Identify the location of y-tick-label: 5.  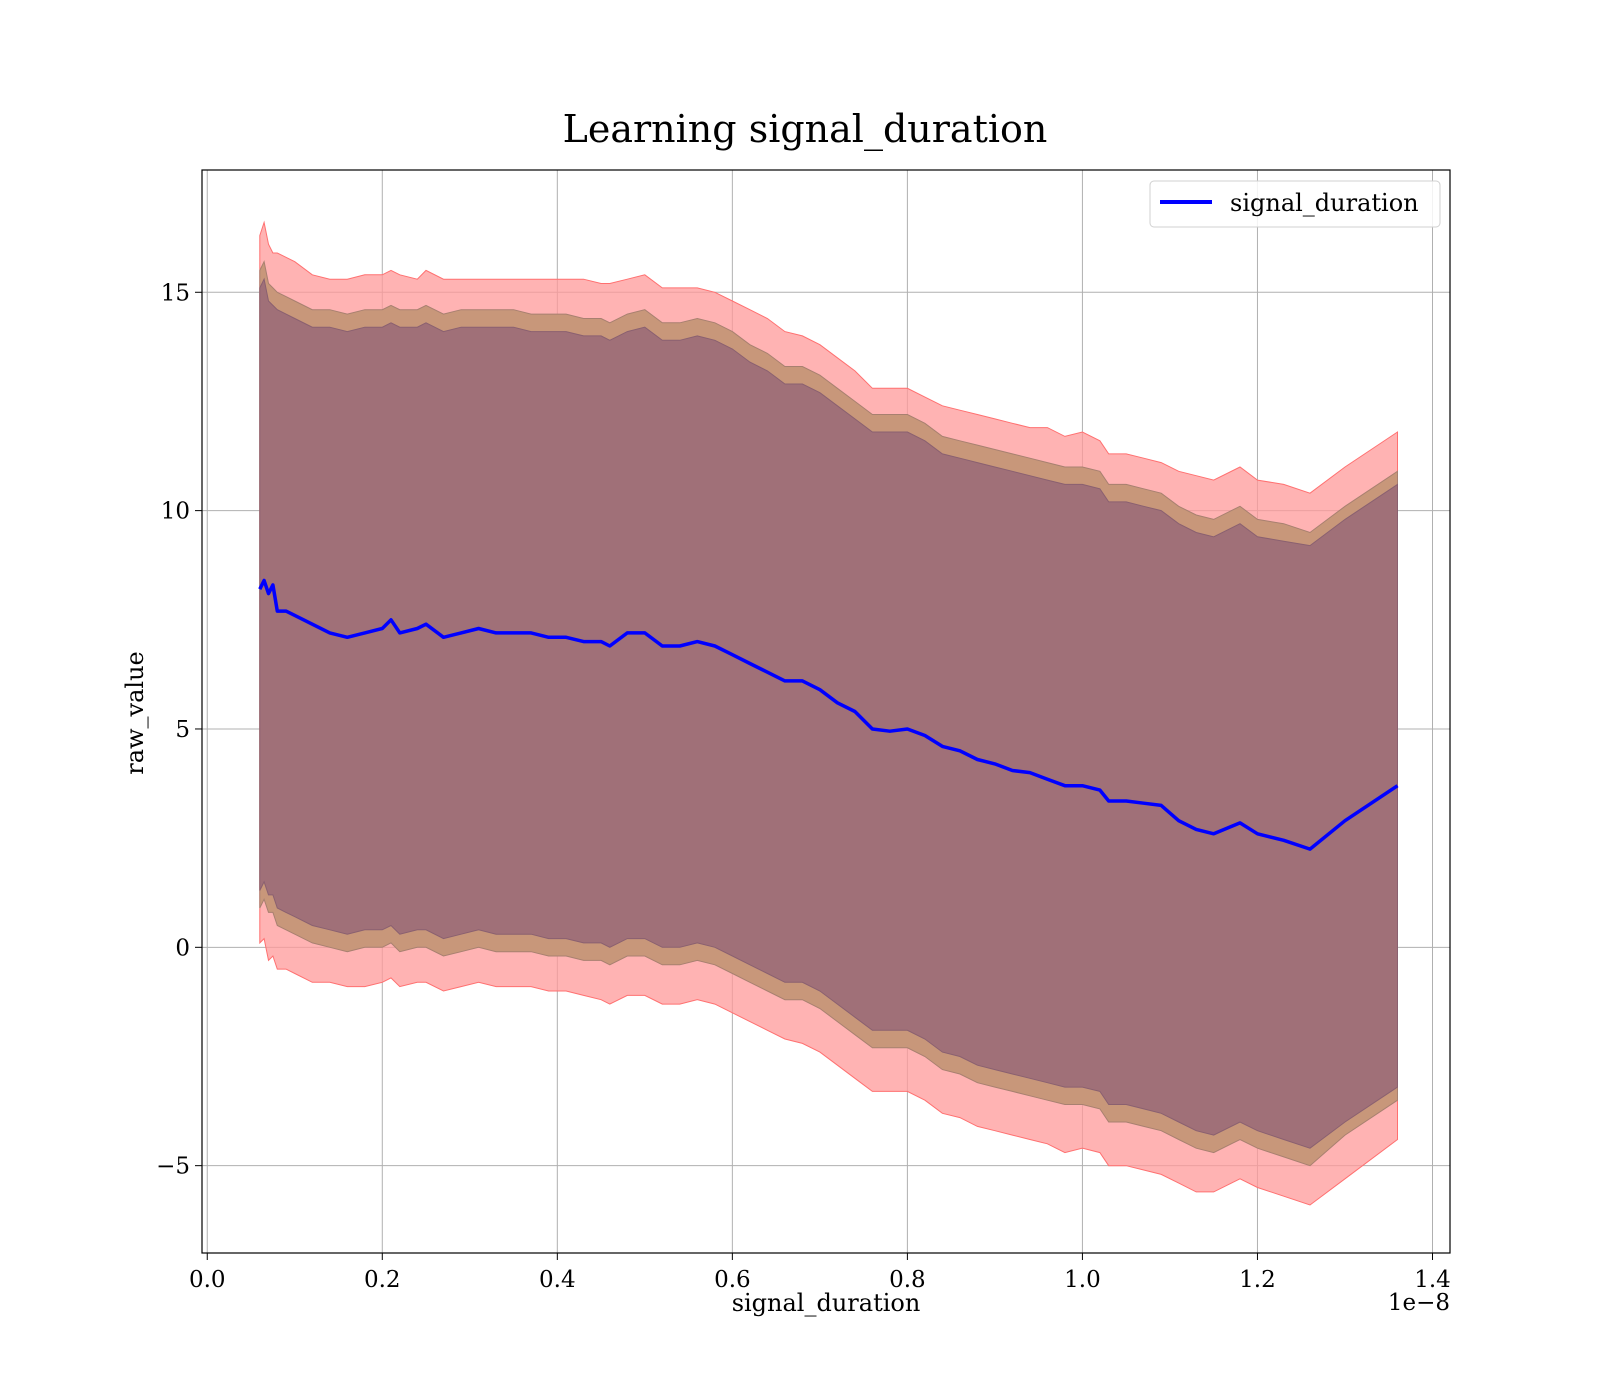
(182, 730).